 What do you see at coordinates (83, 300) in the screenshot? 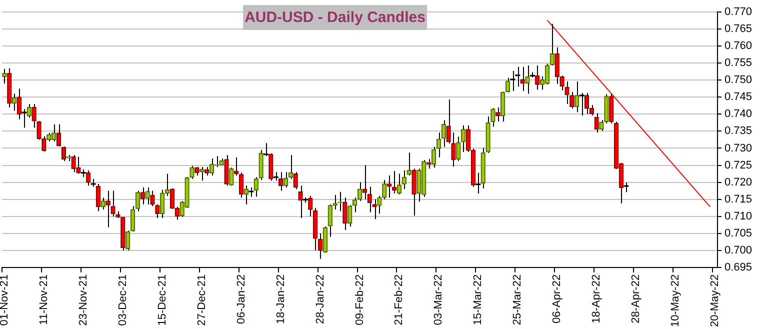
I see `x-tick-label: 23-Nov-21` at bounding box center [83, 300].